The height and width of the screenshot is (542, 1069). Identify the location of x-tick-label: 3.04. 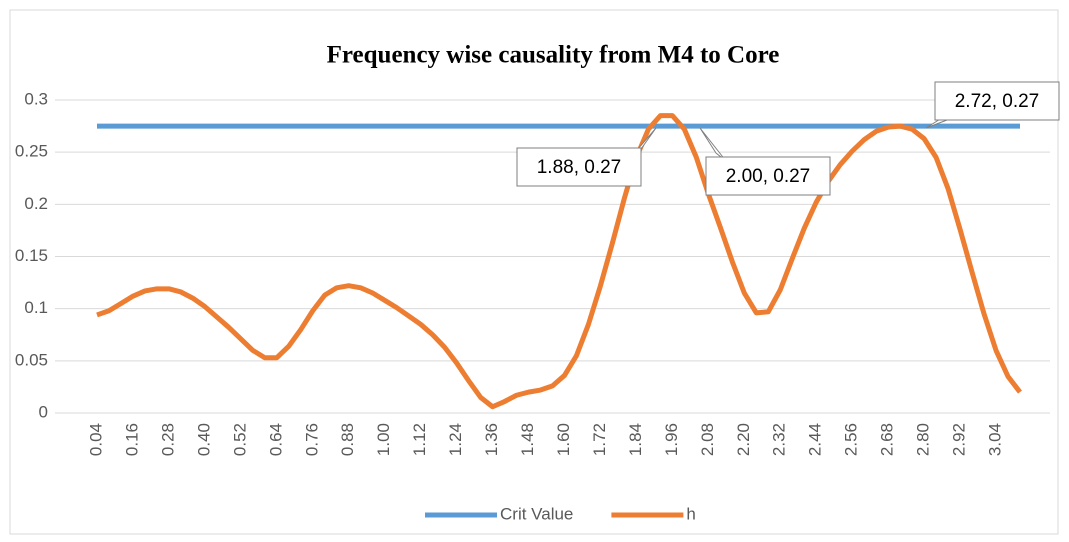
(995, 439).